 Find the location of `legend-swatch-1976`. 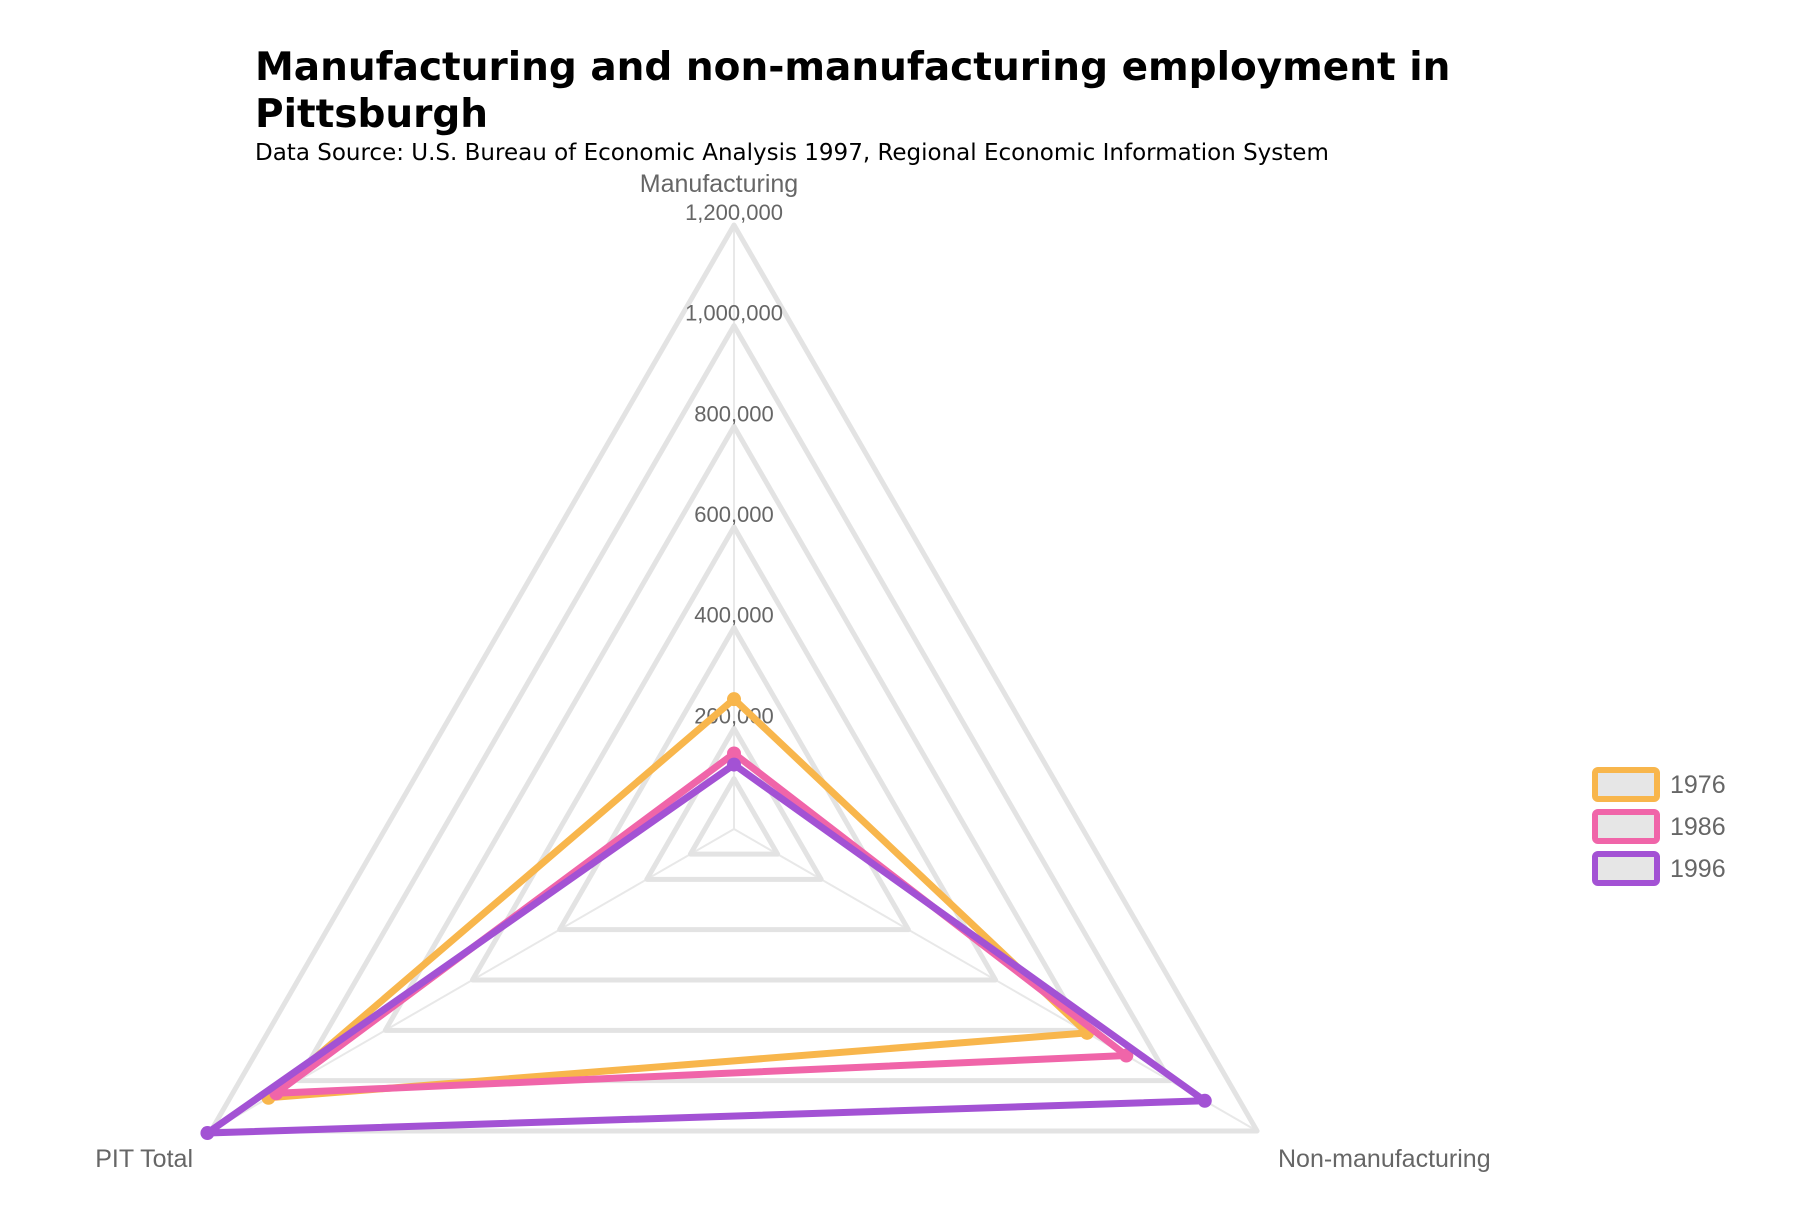

legend-swatch-1976 is located at coordinates (1626, 784).